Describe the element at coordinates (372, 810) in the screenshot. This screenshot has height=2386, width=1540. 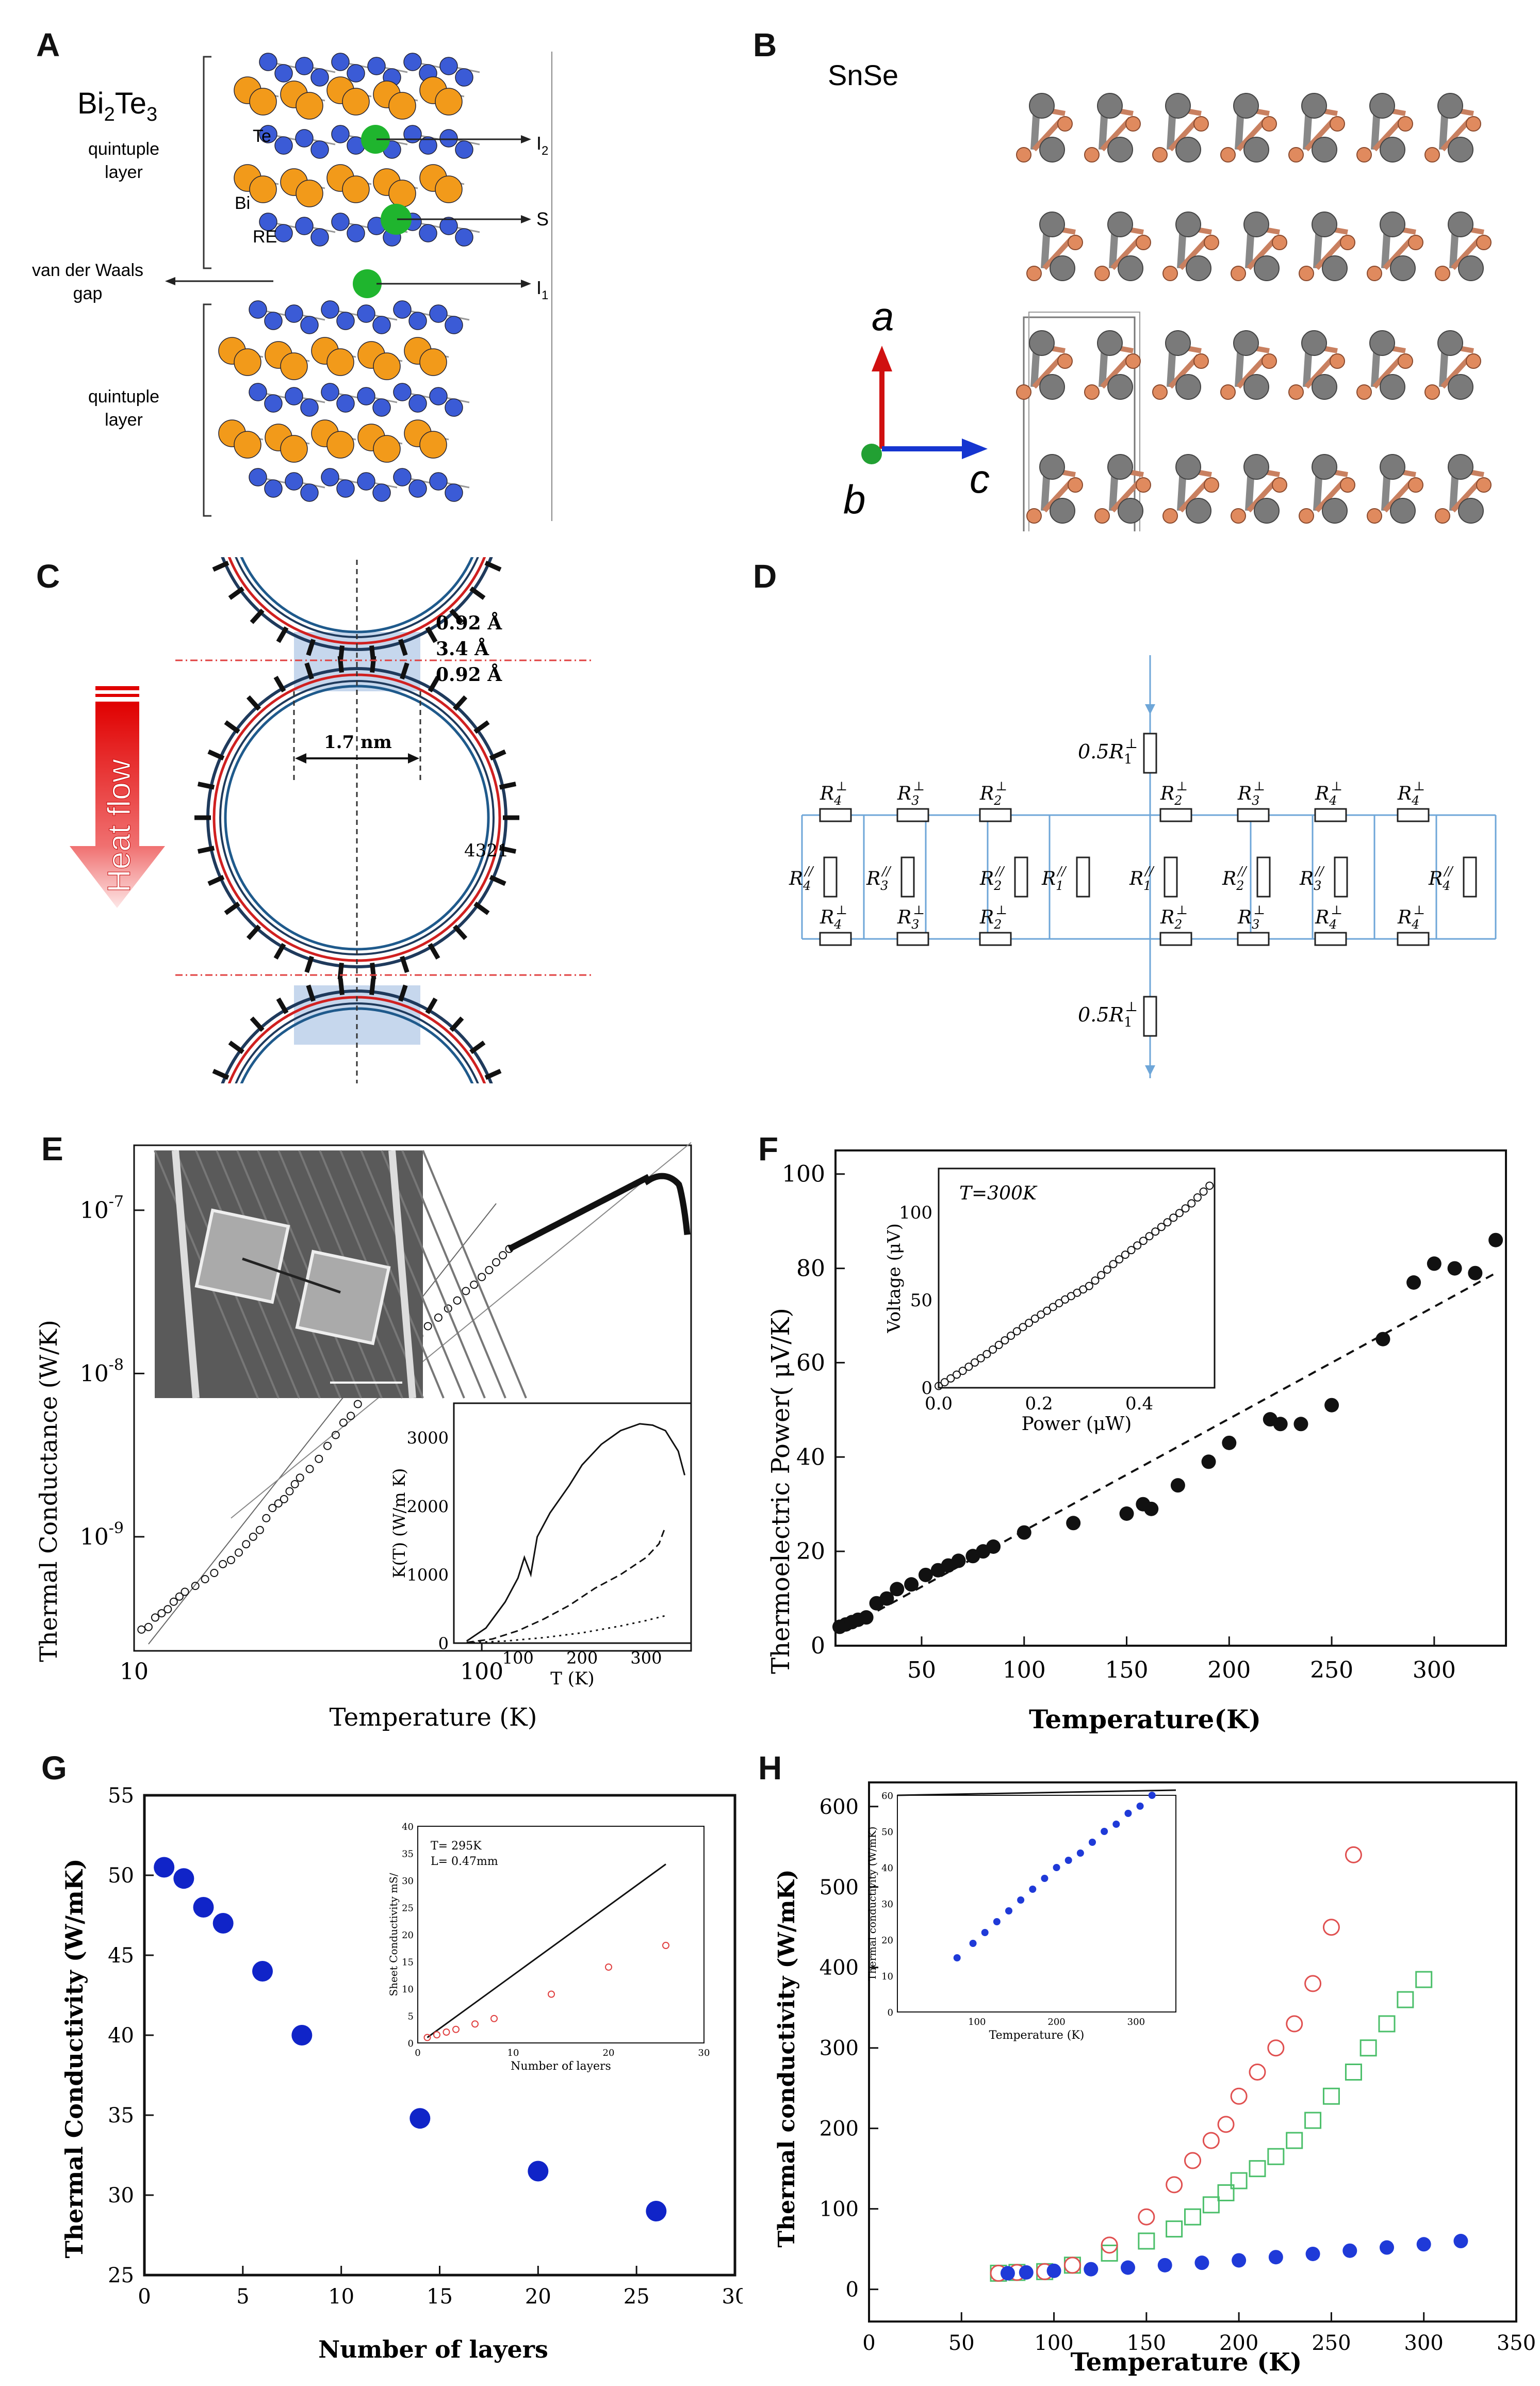
I see `panel-c: C 1.7 nm 0.92 Å 3.4 Å 0.92 Å 432` at that location.